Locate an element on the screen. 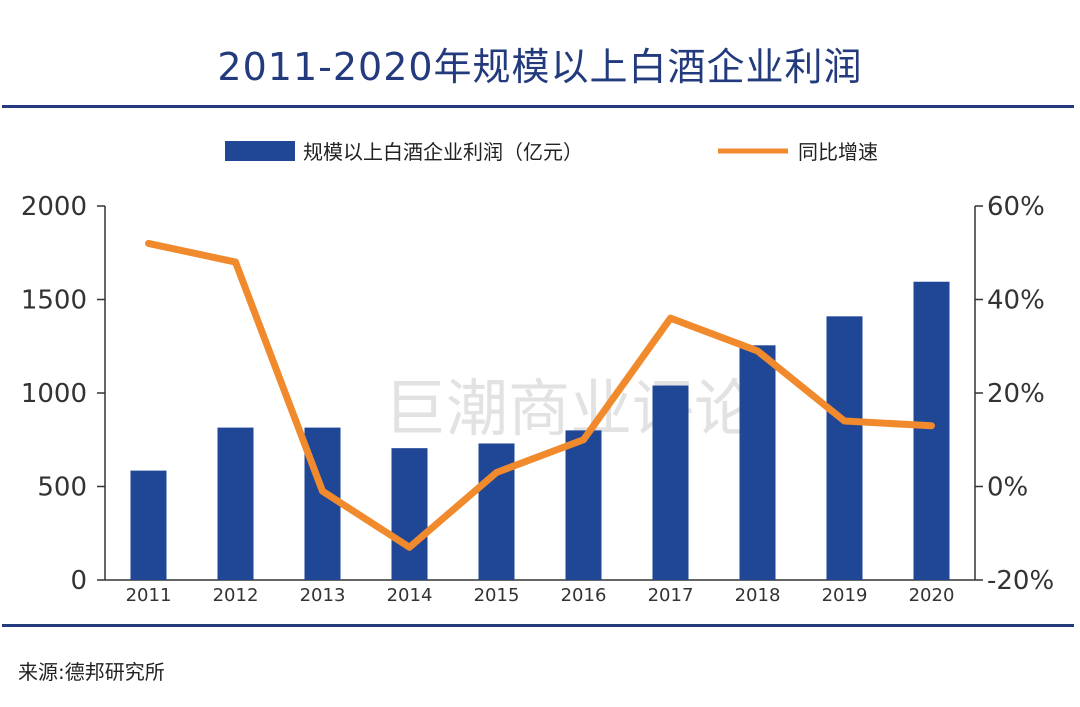 The width and height of the screenshot is (1080, 707). x-tick-label: 2019 is located at coordinates (845, 595).